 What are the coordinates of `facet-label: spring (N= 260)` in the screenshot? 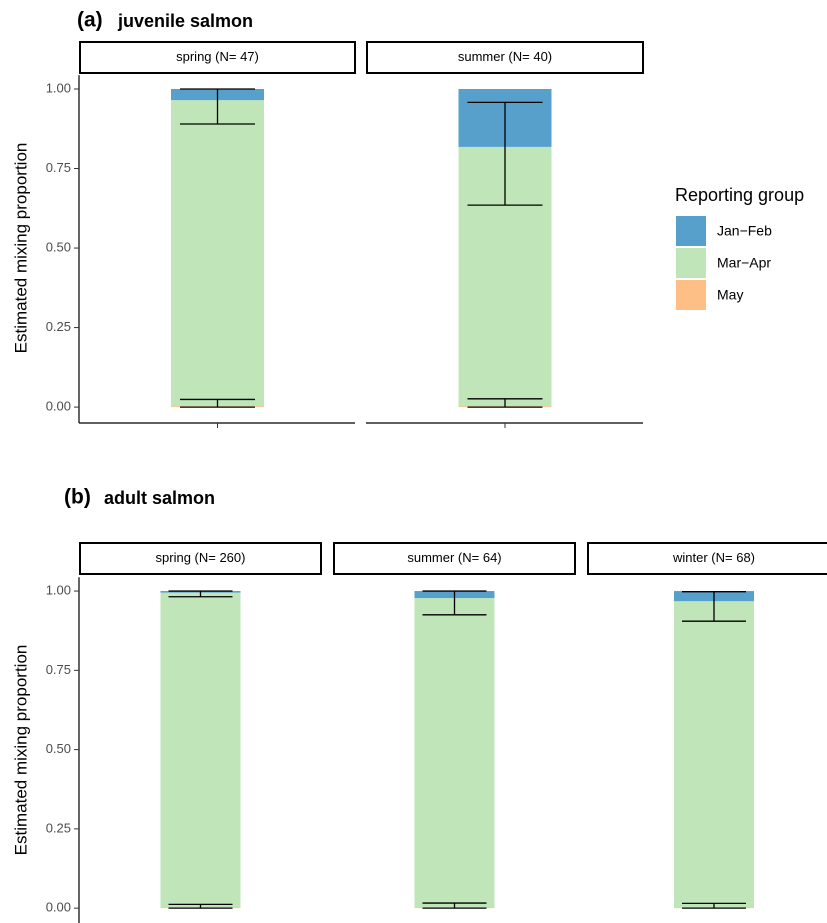 It's located at (201, 557).